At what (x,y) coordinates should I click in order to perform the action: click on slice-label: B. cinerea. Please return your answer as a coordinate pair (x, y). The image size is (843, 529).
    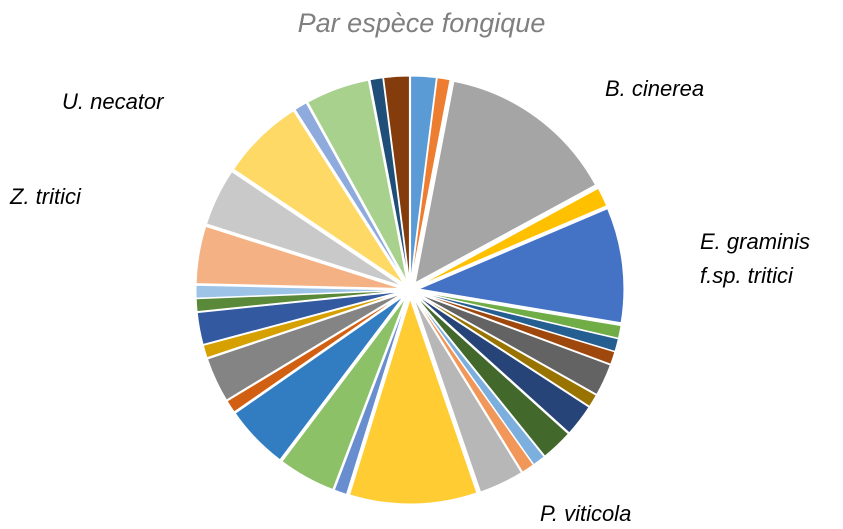
    Looking at the image, I should click on (655, 88).